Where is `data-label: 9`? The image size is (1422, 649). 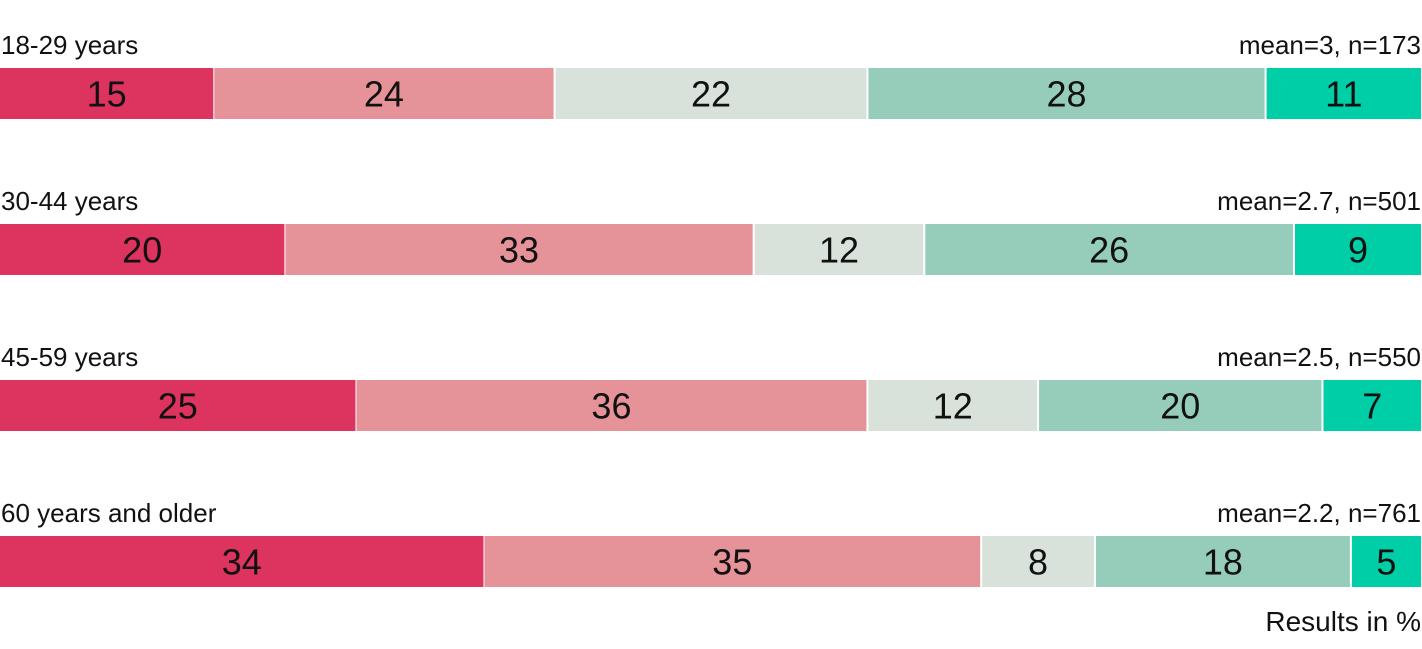
data-label: 9 is located at coordinates (1358, 250).